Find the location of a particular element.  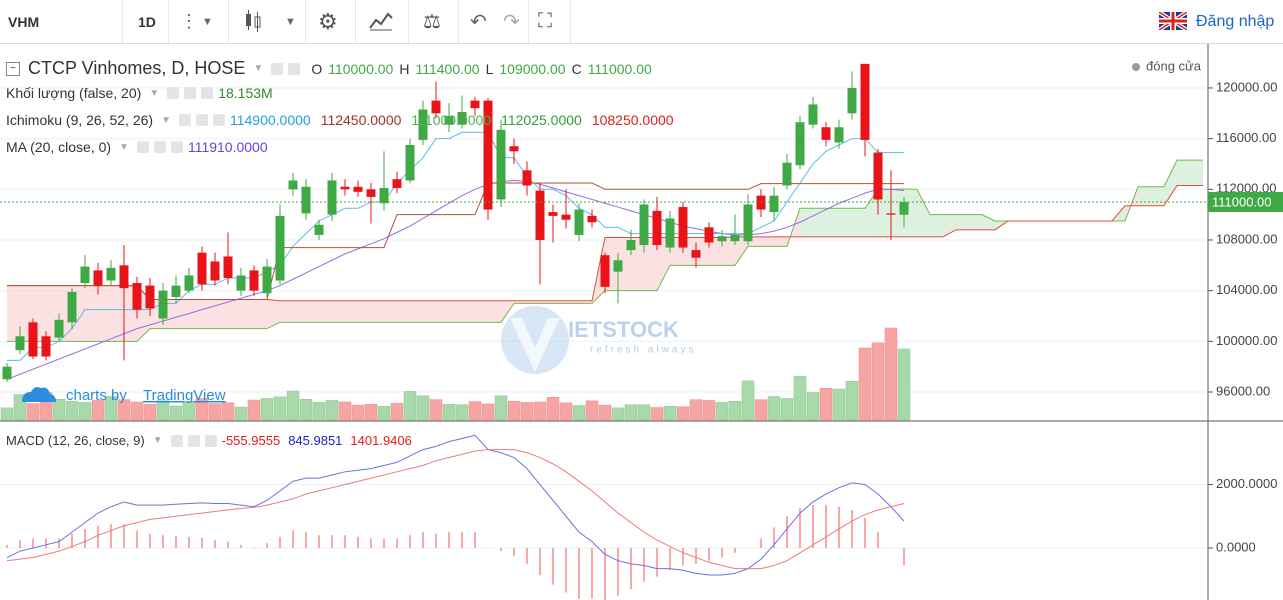

volume-legend: Khối lượng (false, 20) ▼ 18.153M is located at coordinates (139, 93).